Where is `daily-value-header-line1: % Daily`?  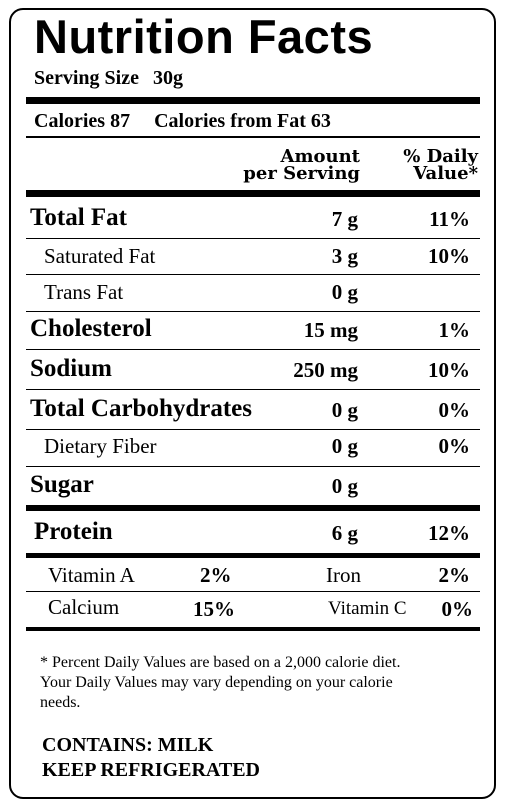
daily-value-header-line1: % Daily is located at coordinates (440, 156).